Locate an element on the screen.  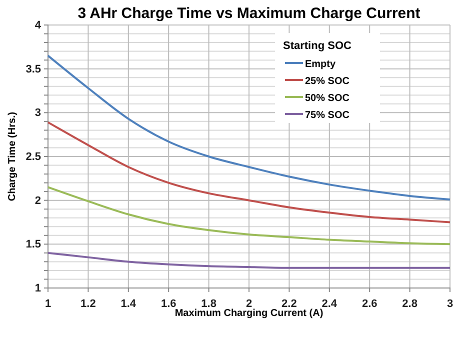
legend-label: 75% SOC is located at coordinates (327, 115).